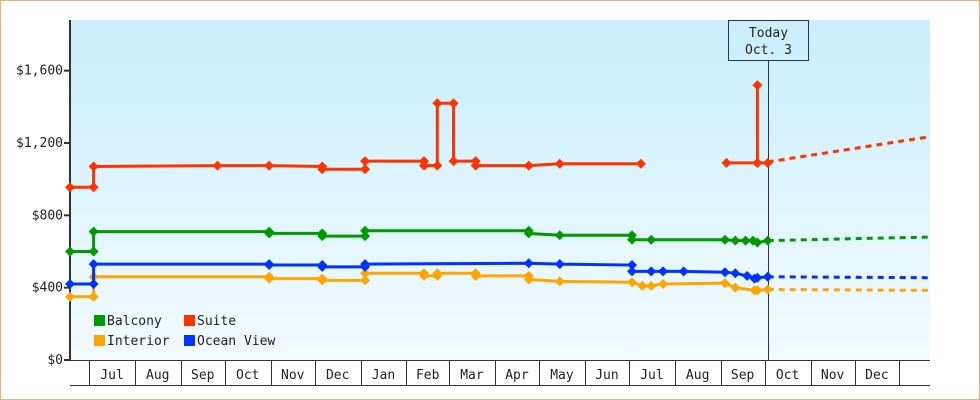 Image resolution: width=980 pixels, height=400 pixels. Describe the element at coordinates (47, 288) in the screenshot. I see `y-tick-label: $400` at that location.